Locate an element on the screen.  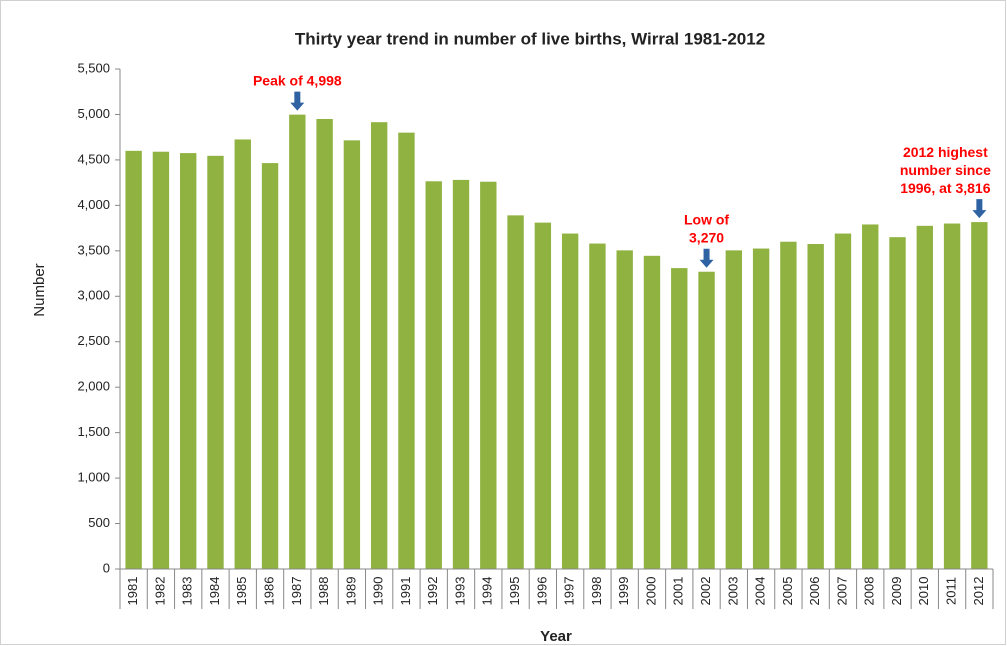
x-tick-label: 2002 is located at coordinates (705, 591).